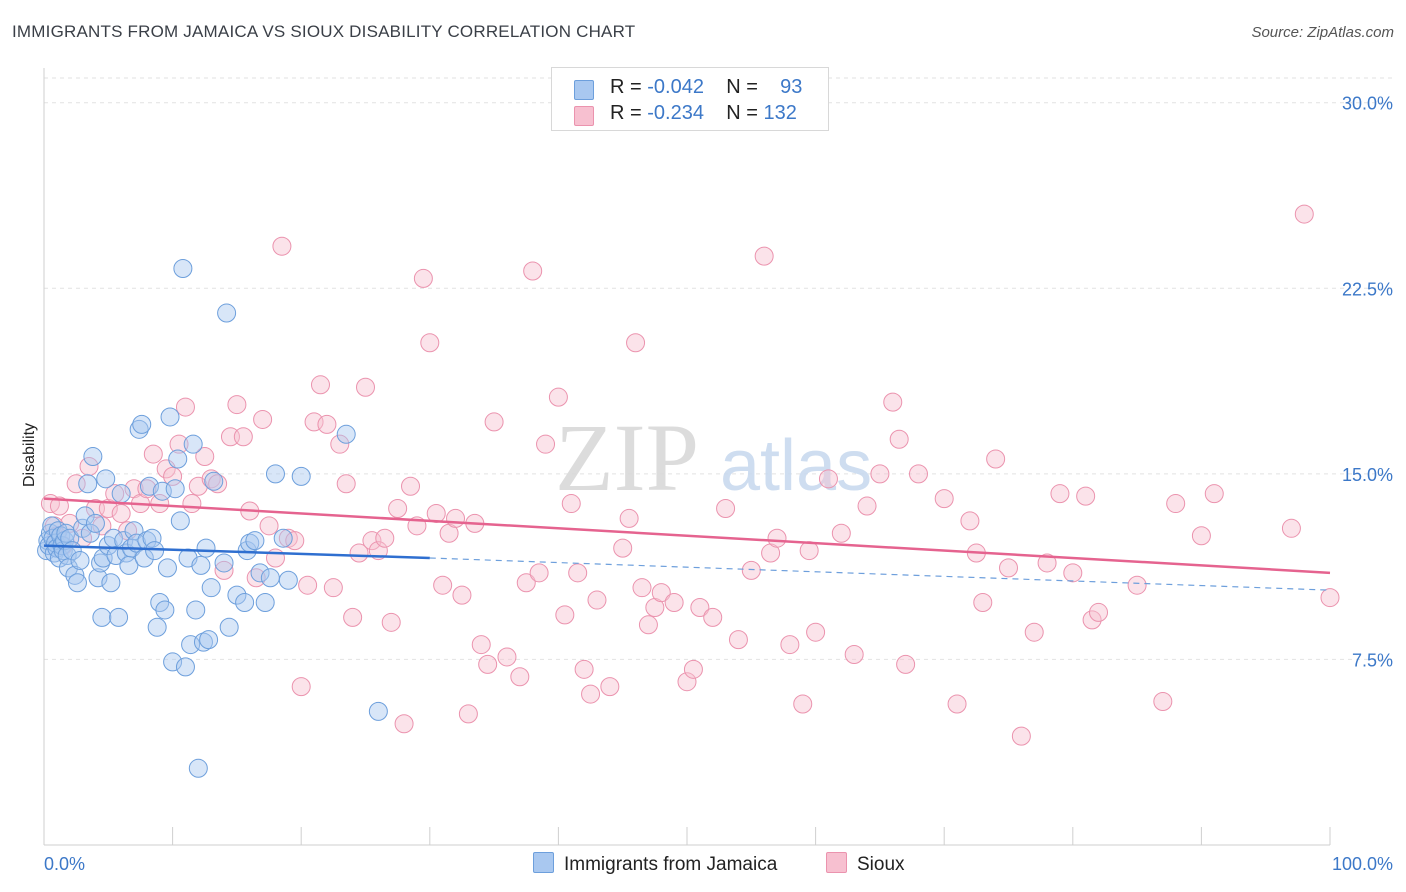 The image size is (1406, 892). What do you see at coordinates (675, 113) in the screenshot?
I see `legend-r-value: -0.234` at bounding box center [675, 113].